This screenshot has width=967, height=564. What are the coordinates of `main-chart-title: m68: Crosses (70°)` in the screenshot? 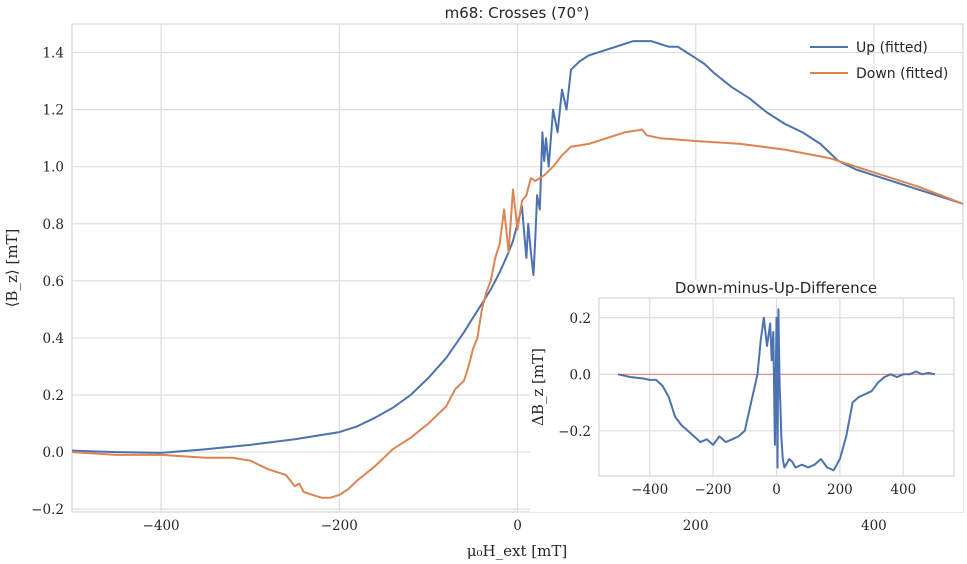 It's located at (517, 13).